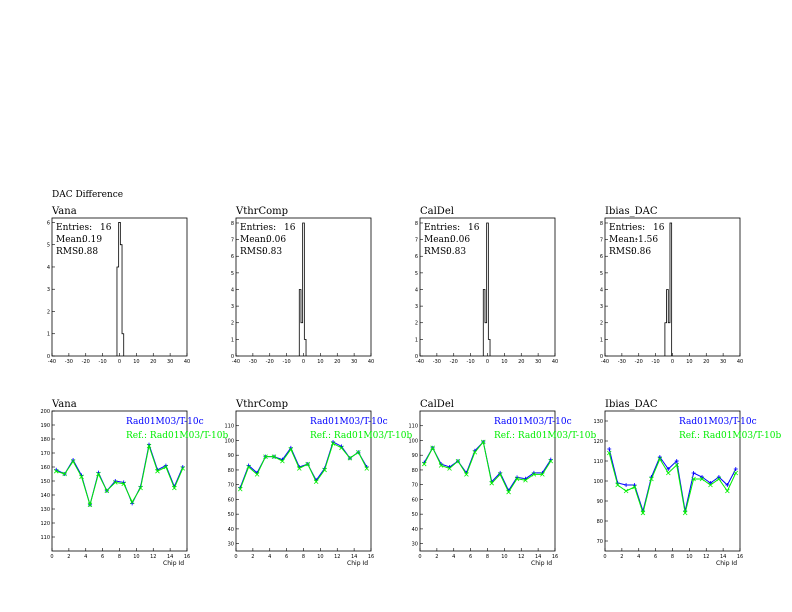 The image size is (792, 612). I want to click on x-tick-label: -30, so click(69, 362).